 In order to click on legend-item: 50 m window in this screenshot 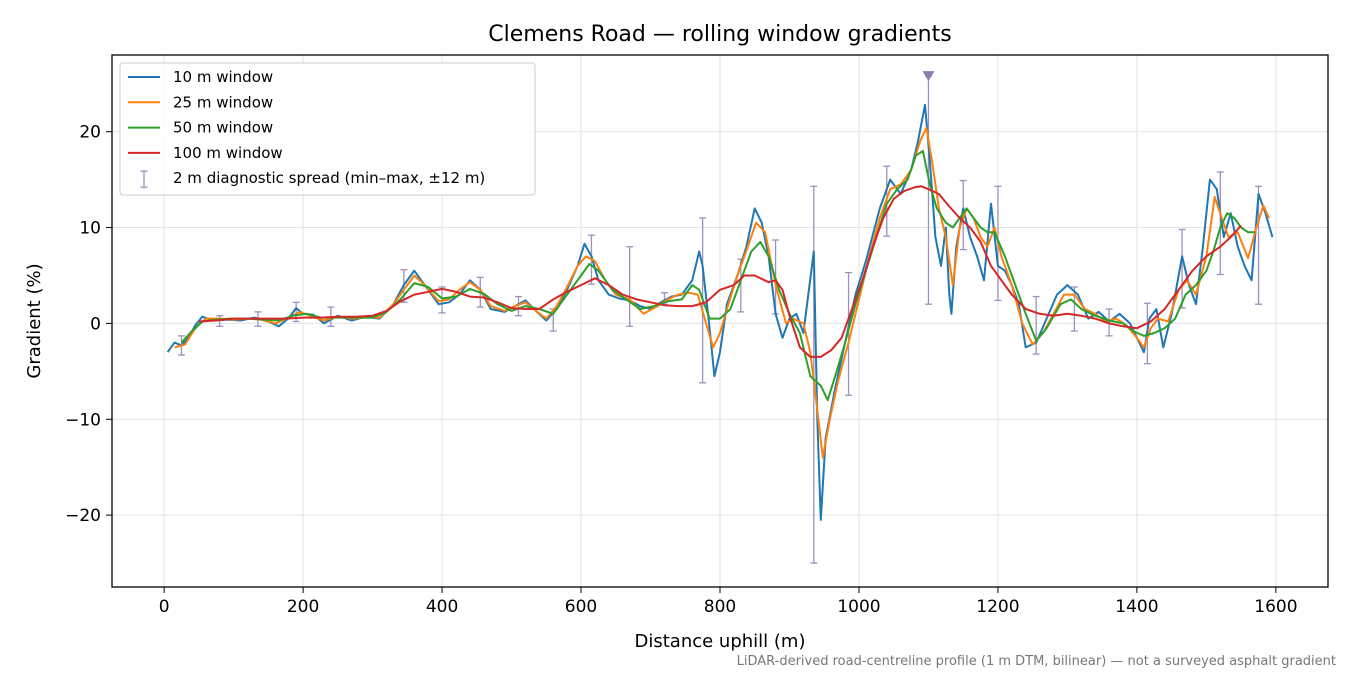, I will do `click(200, 128)`.